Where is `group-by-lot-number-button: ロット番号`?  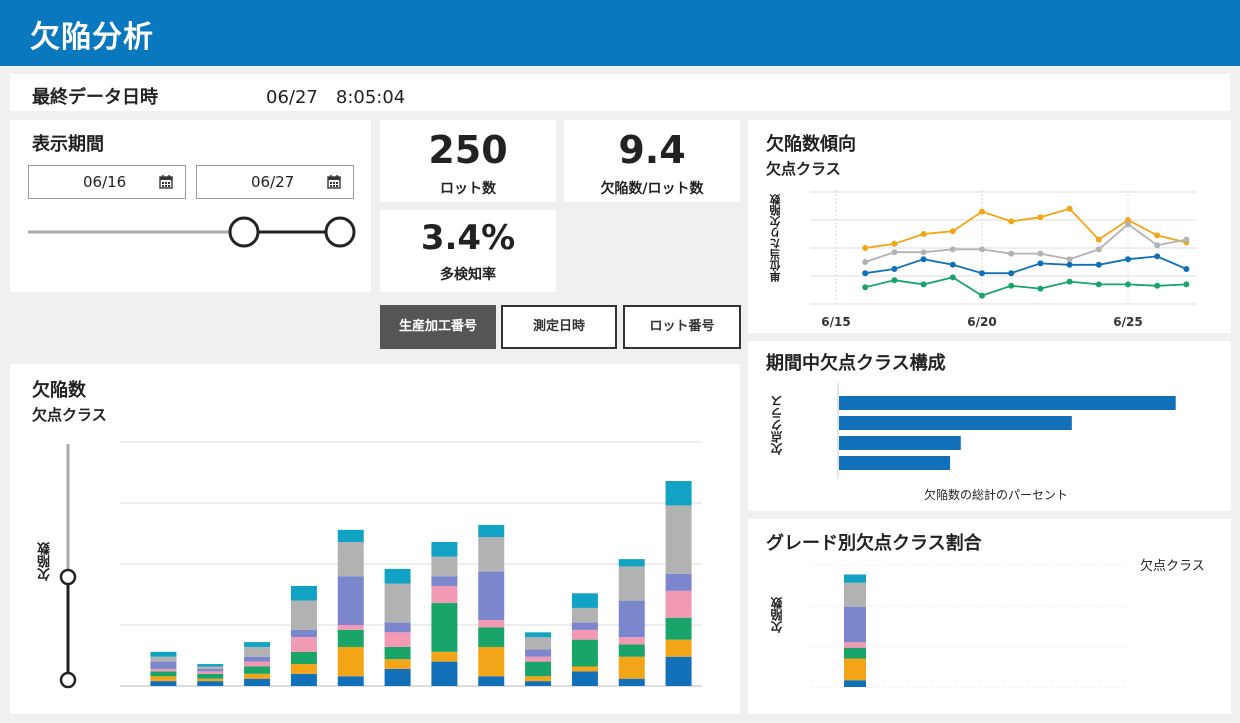
group-by-lot-number-button: ロット番号 is located at coordinates (682, 327).